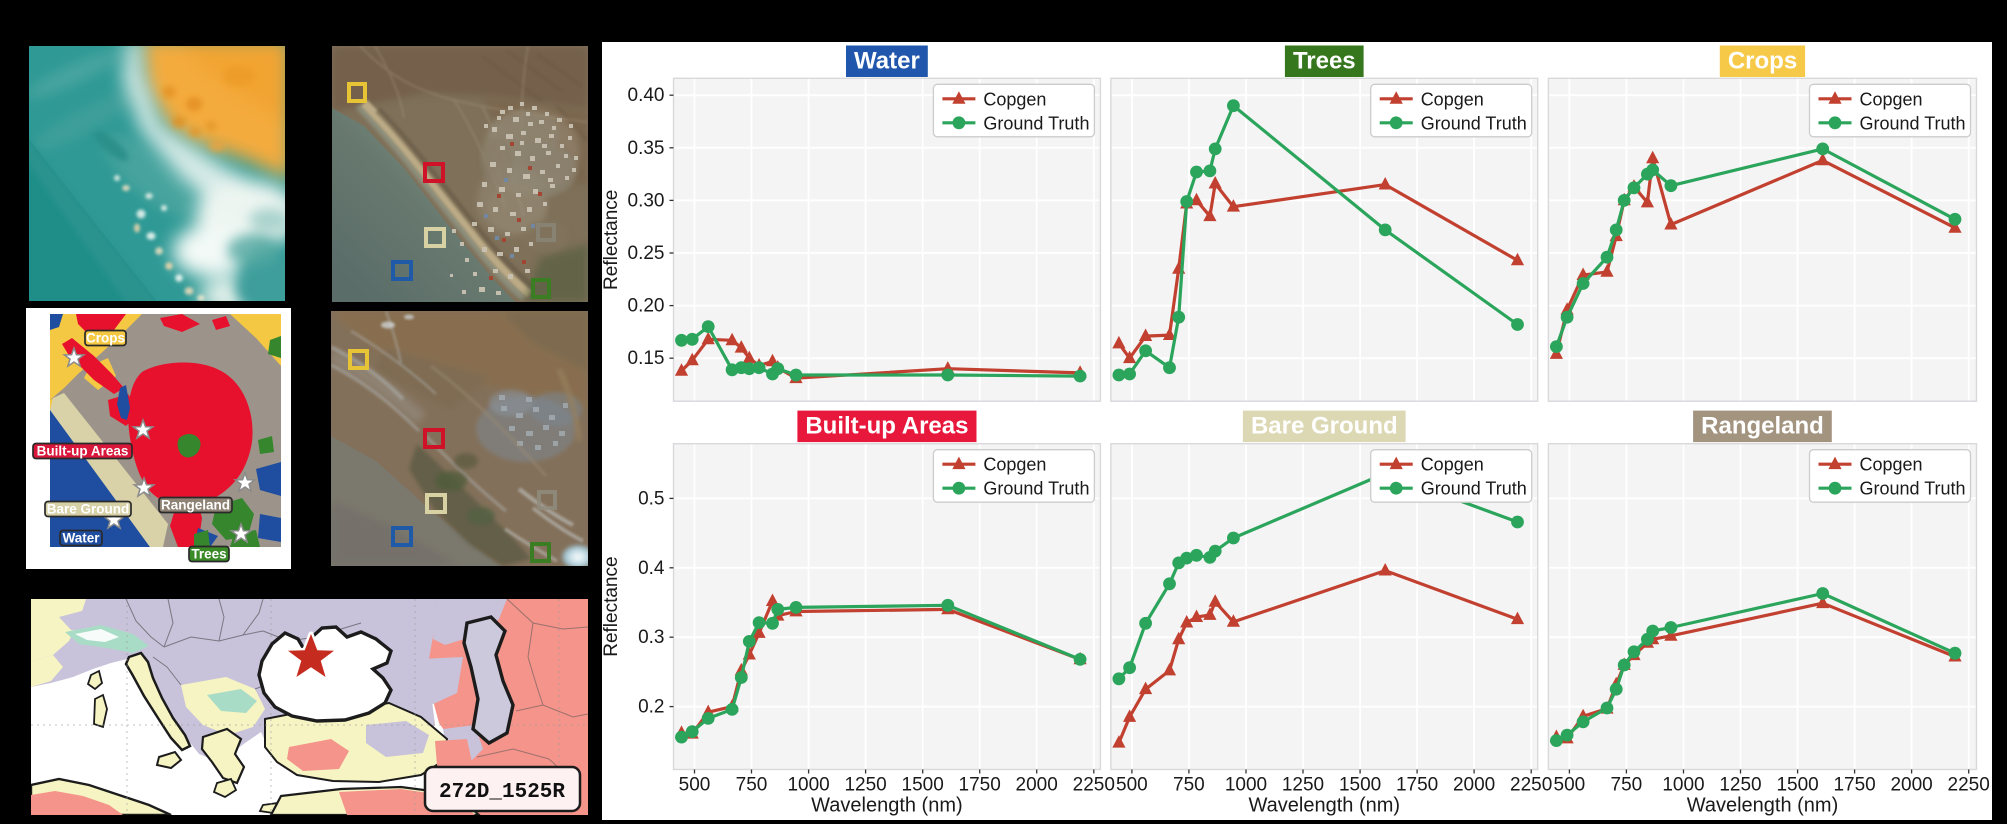  I want to click on svg-text: 0.5, so click(651, 498).